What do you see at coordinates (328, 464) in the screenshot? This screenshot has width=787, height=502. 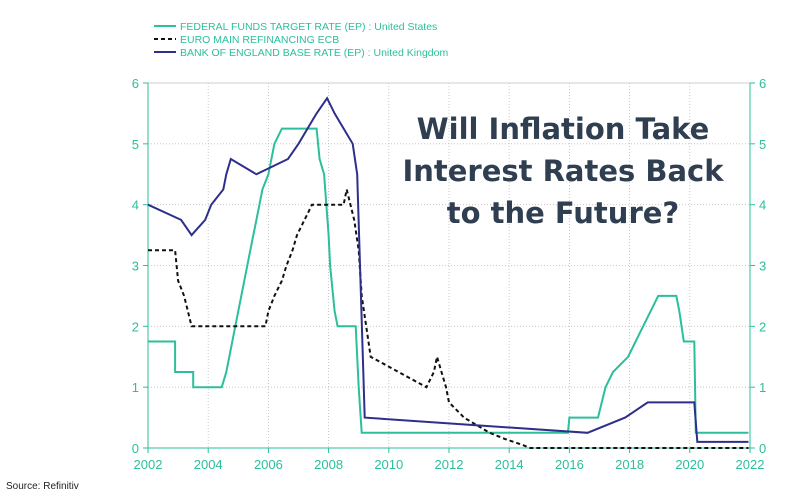 I see `x-tick-label: 2008` at bounding box center [328, 464].